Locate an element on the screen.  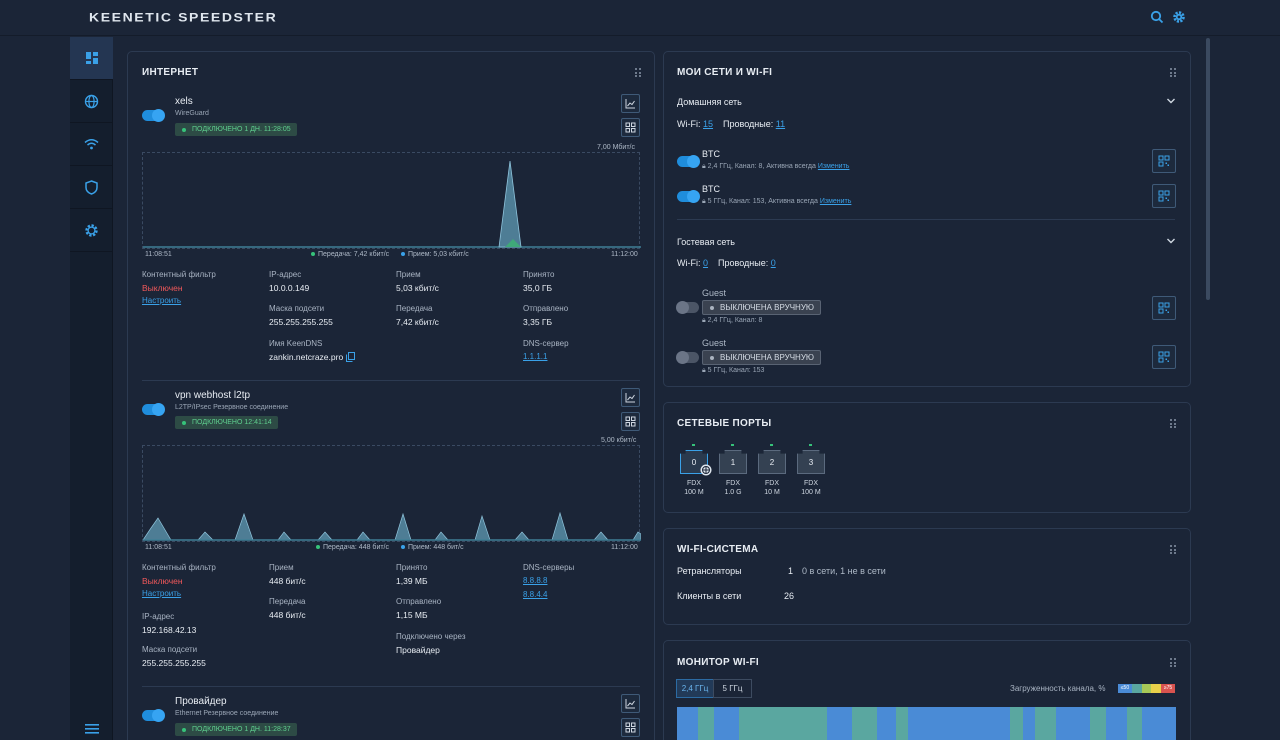
nav-menu is located at coordinates (91, 728).